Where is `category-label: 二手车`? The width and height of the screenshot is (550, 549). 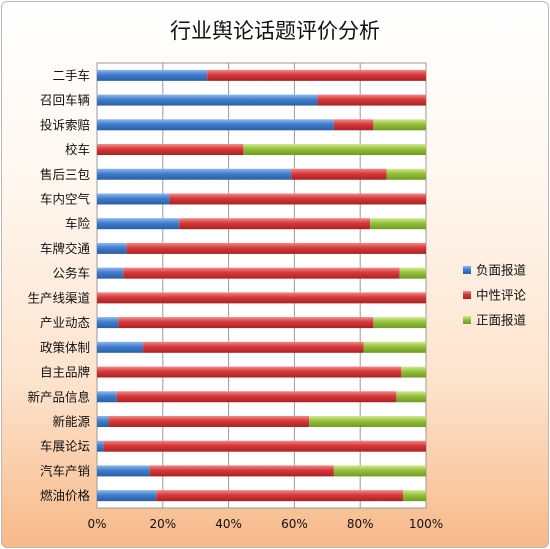 category-label: 二手车 is located at coordinates (71, 75).